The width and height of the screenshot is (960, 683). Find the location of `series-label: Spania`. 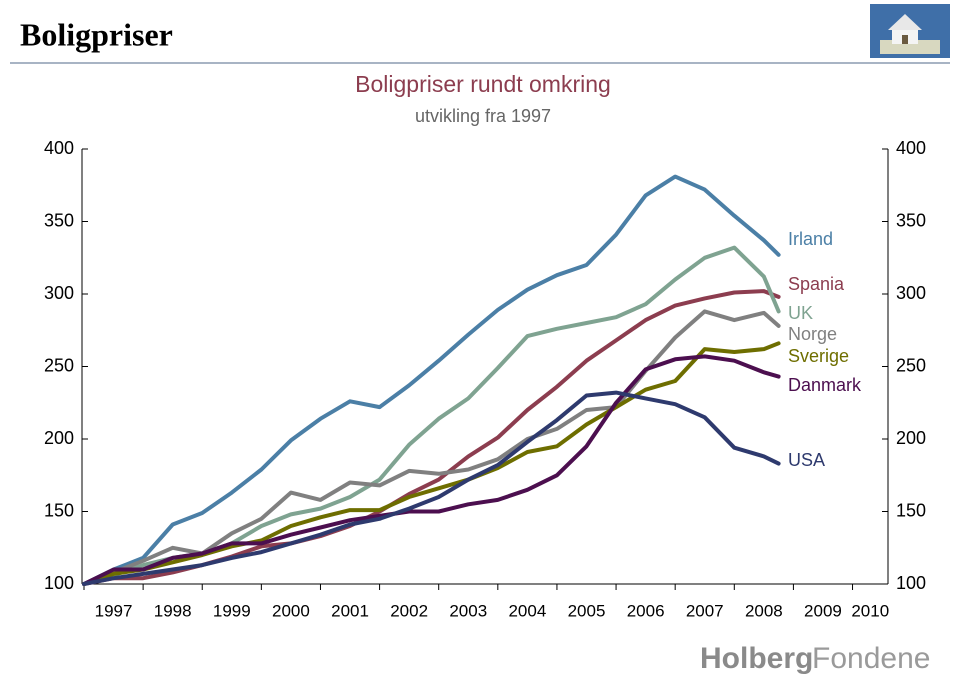

series-label: Spania is located at coordinates (816, 284).